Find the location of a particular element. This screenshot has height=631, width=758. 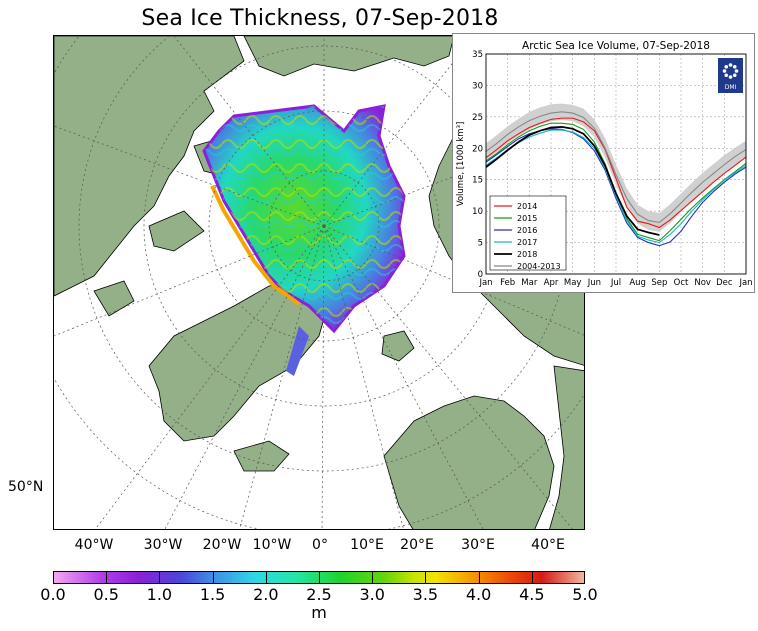

y-tick-label: 10 is located at coordinates (477, 212).